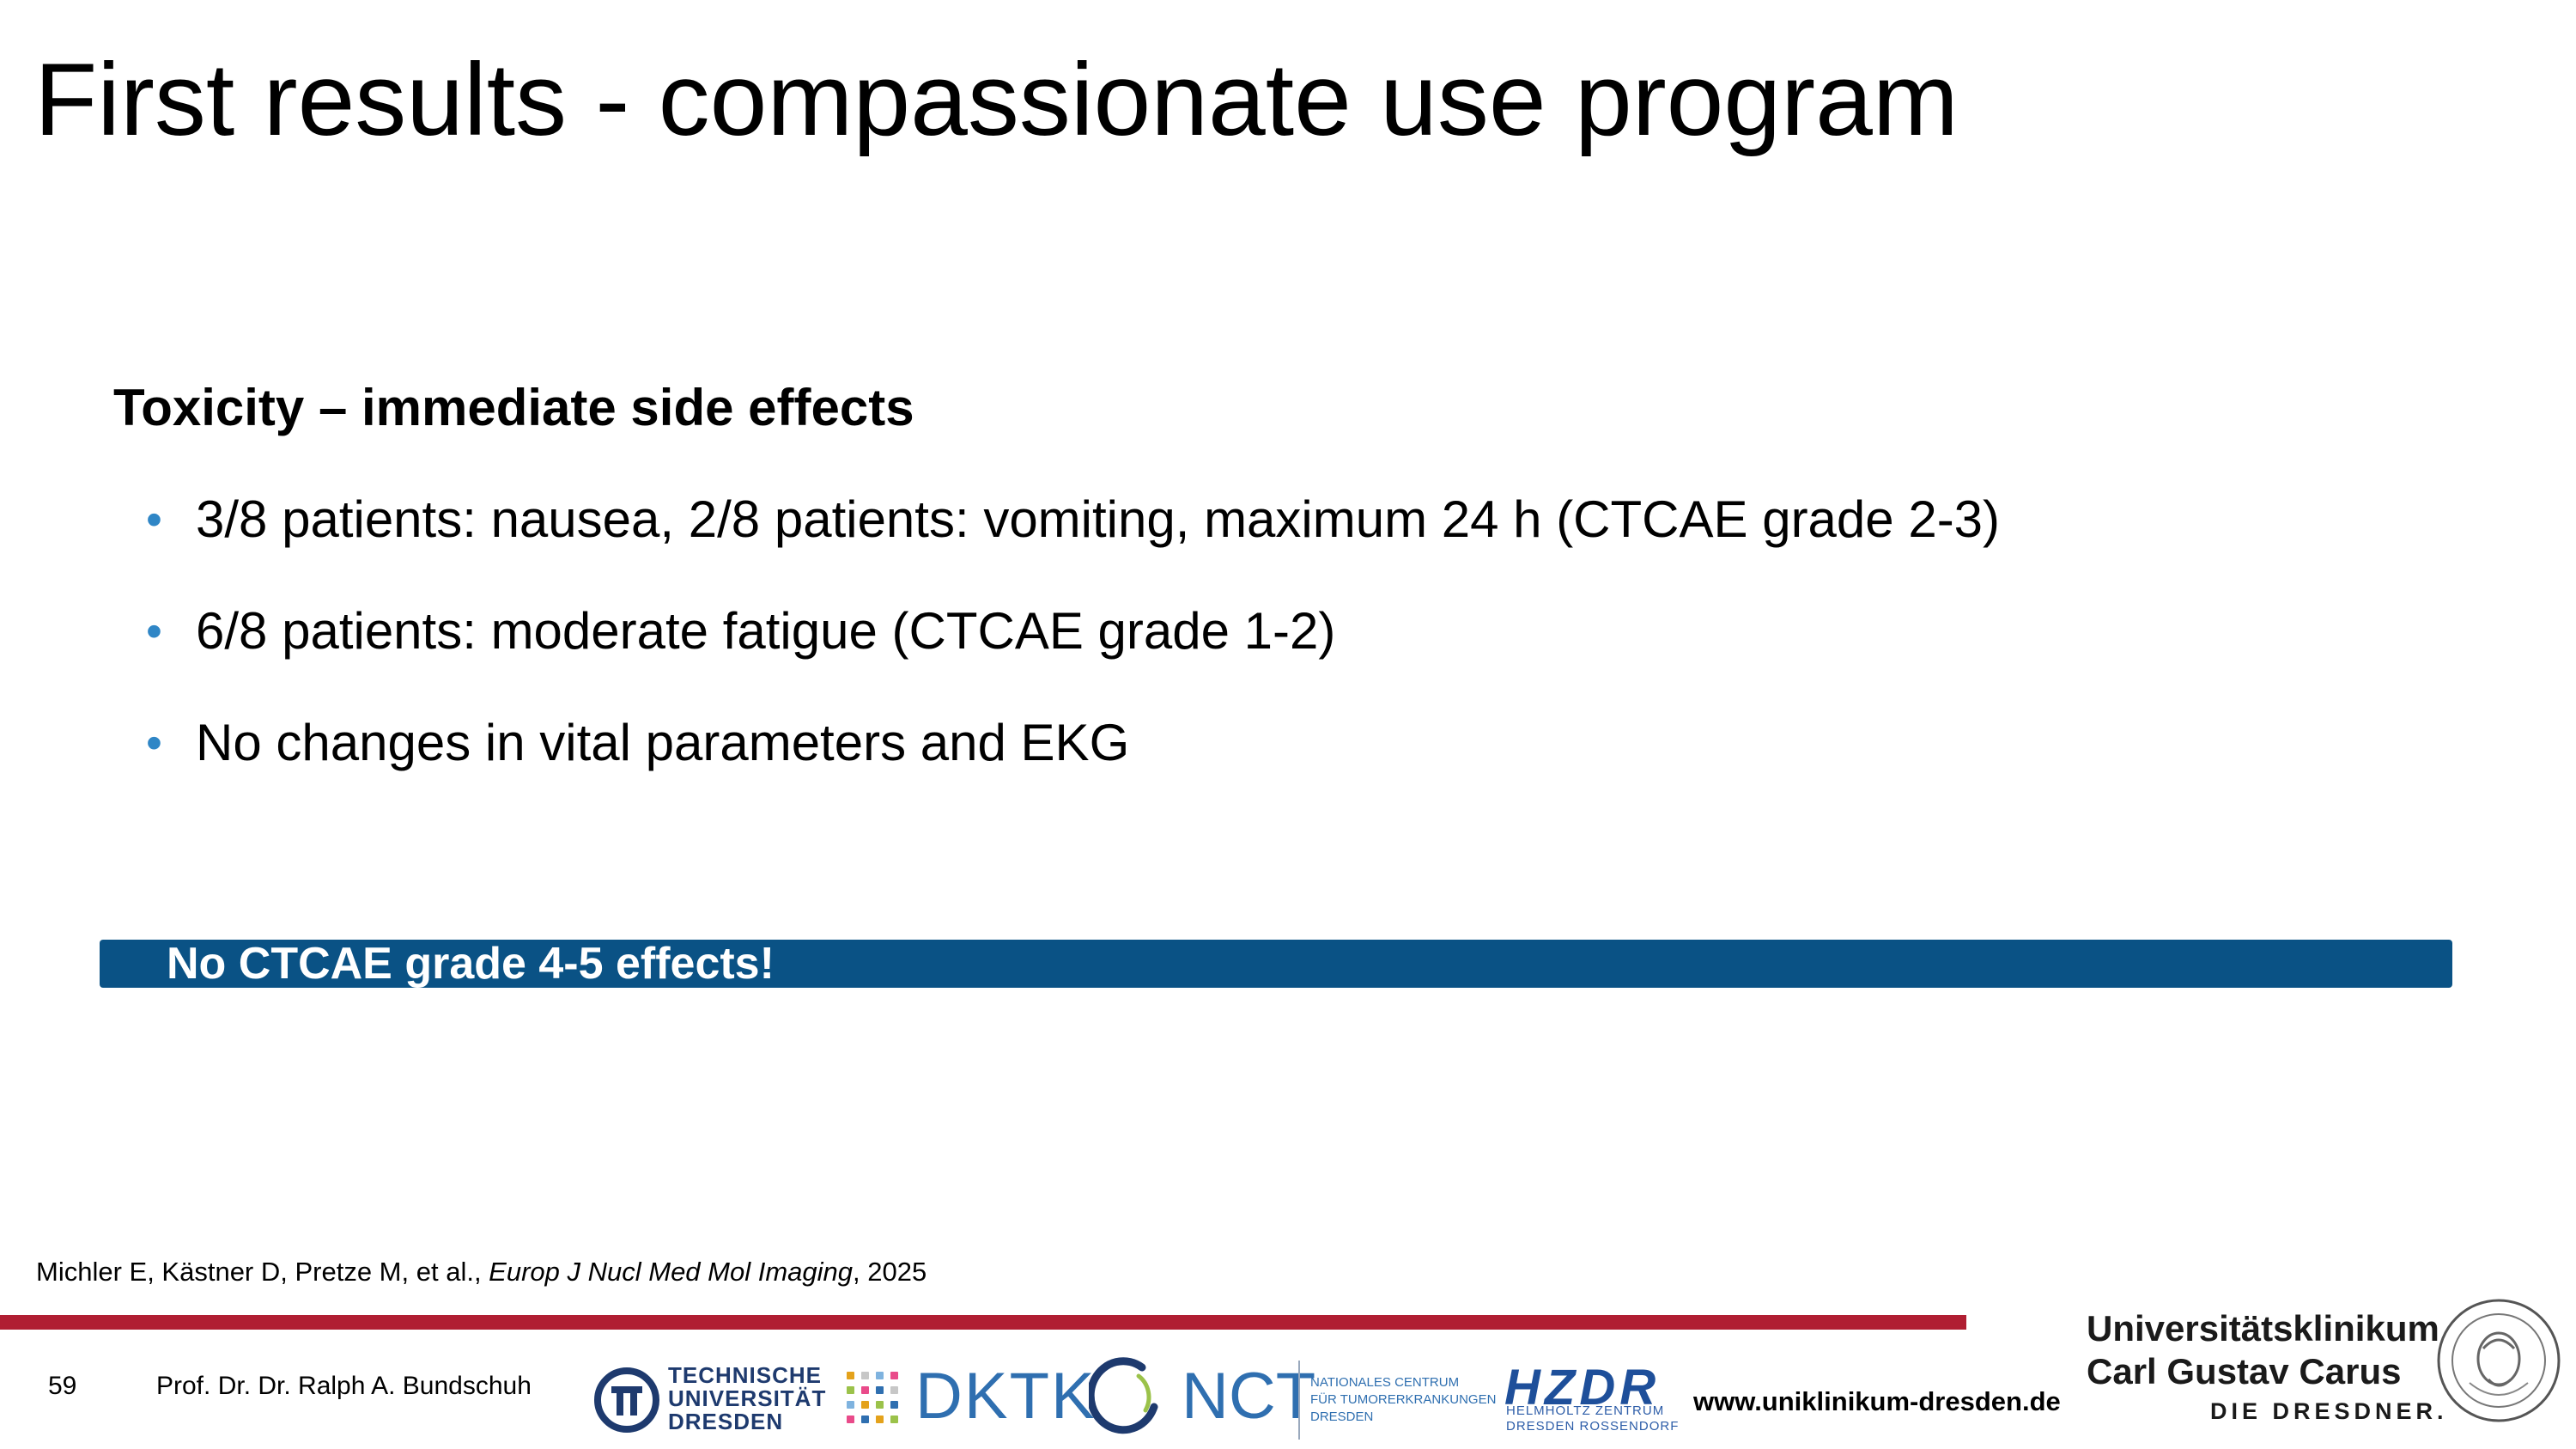 The image size is (2576, 1449). I want to click on tud-line-3: DRESDEN, so click(726, 1421).